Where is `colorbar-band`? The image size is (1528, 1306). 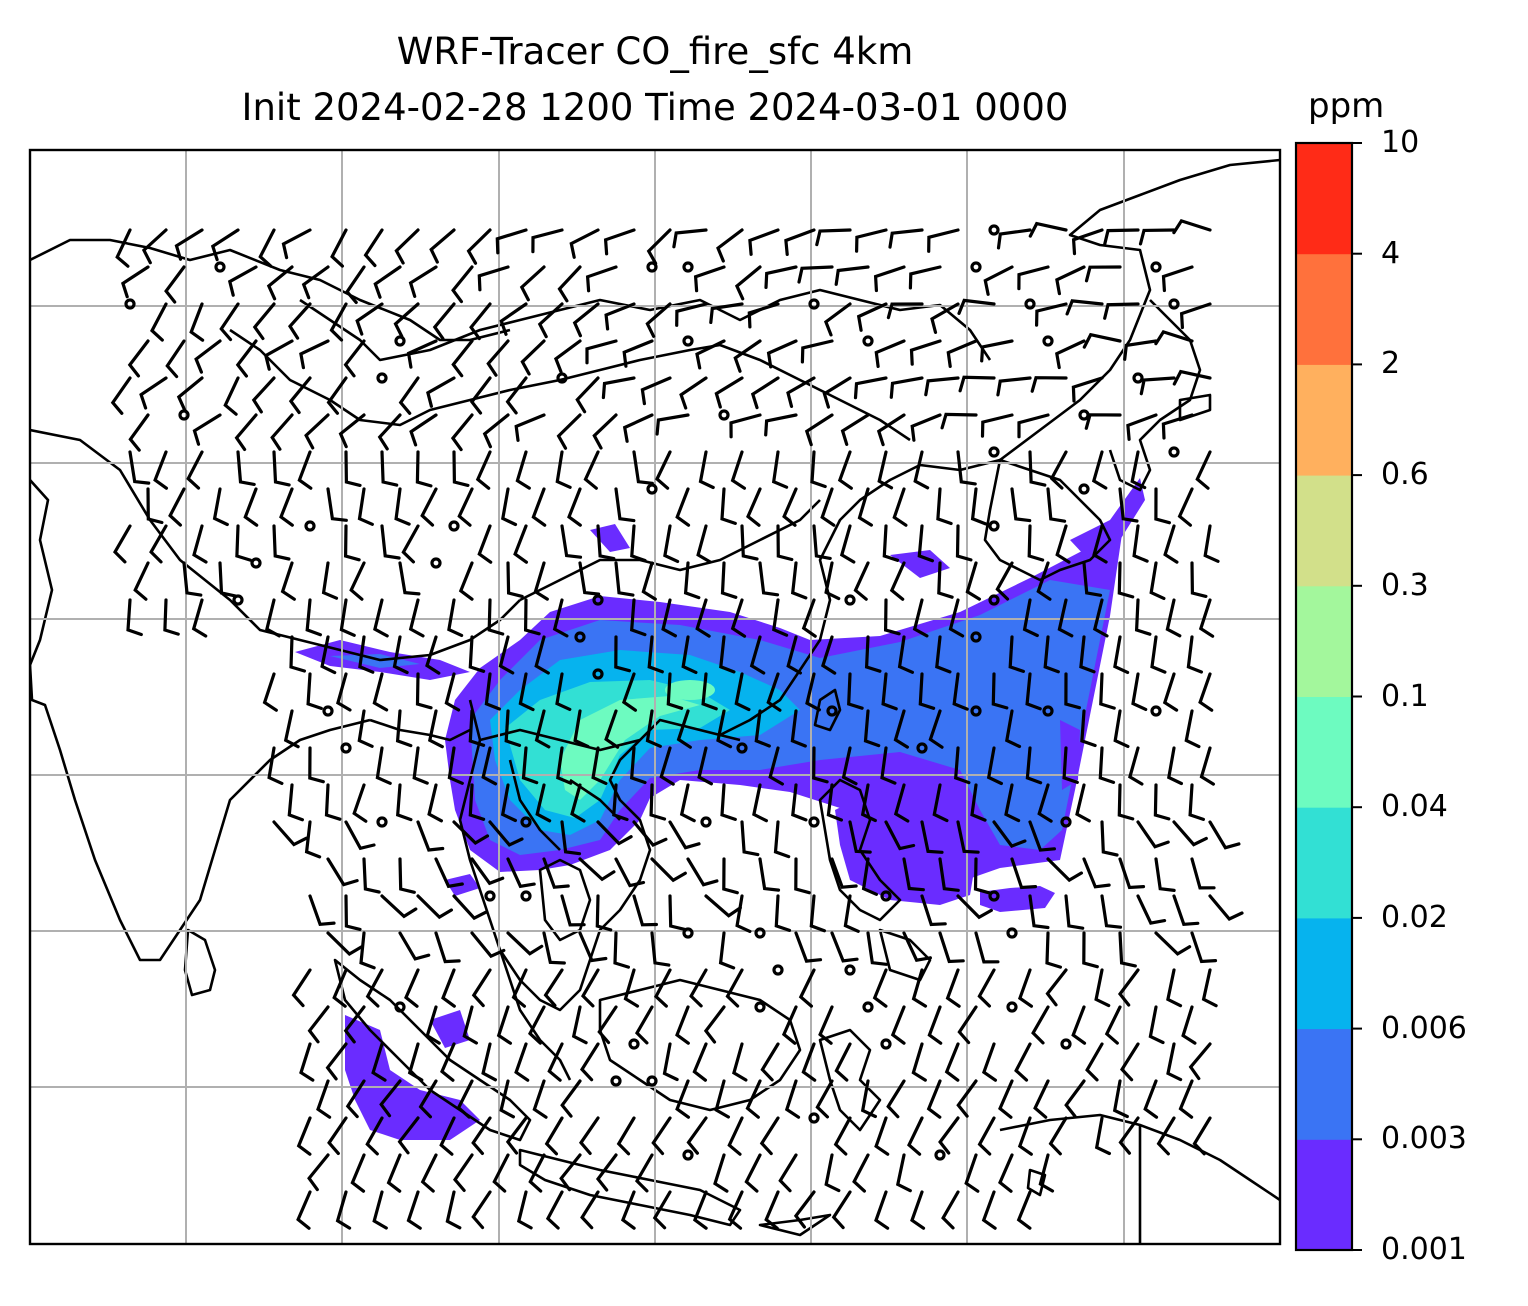 colorbar-band is located at coordinates (1324, 1084).